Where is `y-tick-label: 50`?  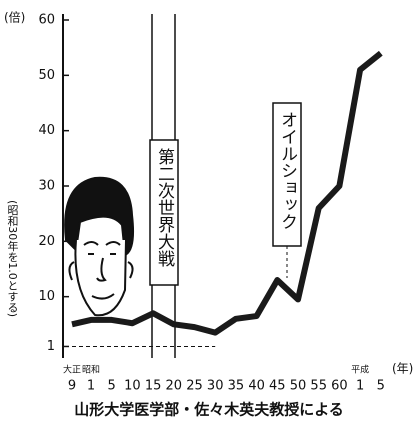 y-tick-label: 50 is located at coordinates (46, 75).